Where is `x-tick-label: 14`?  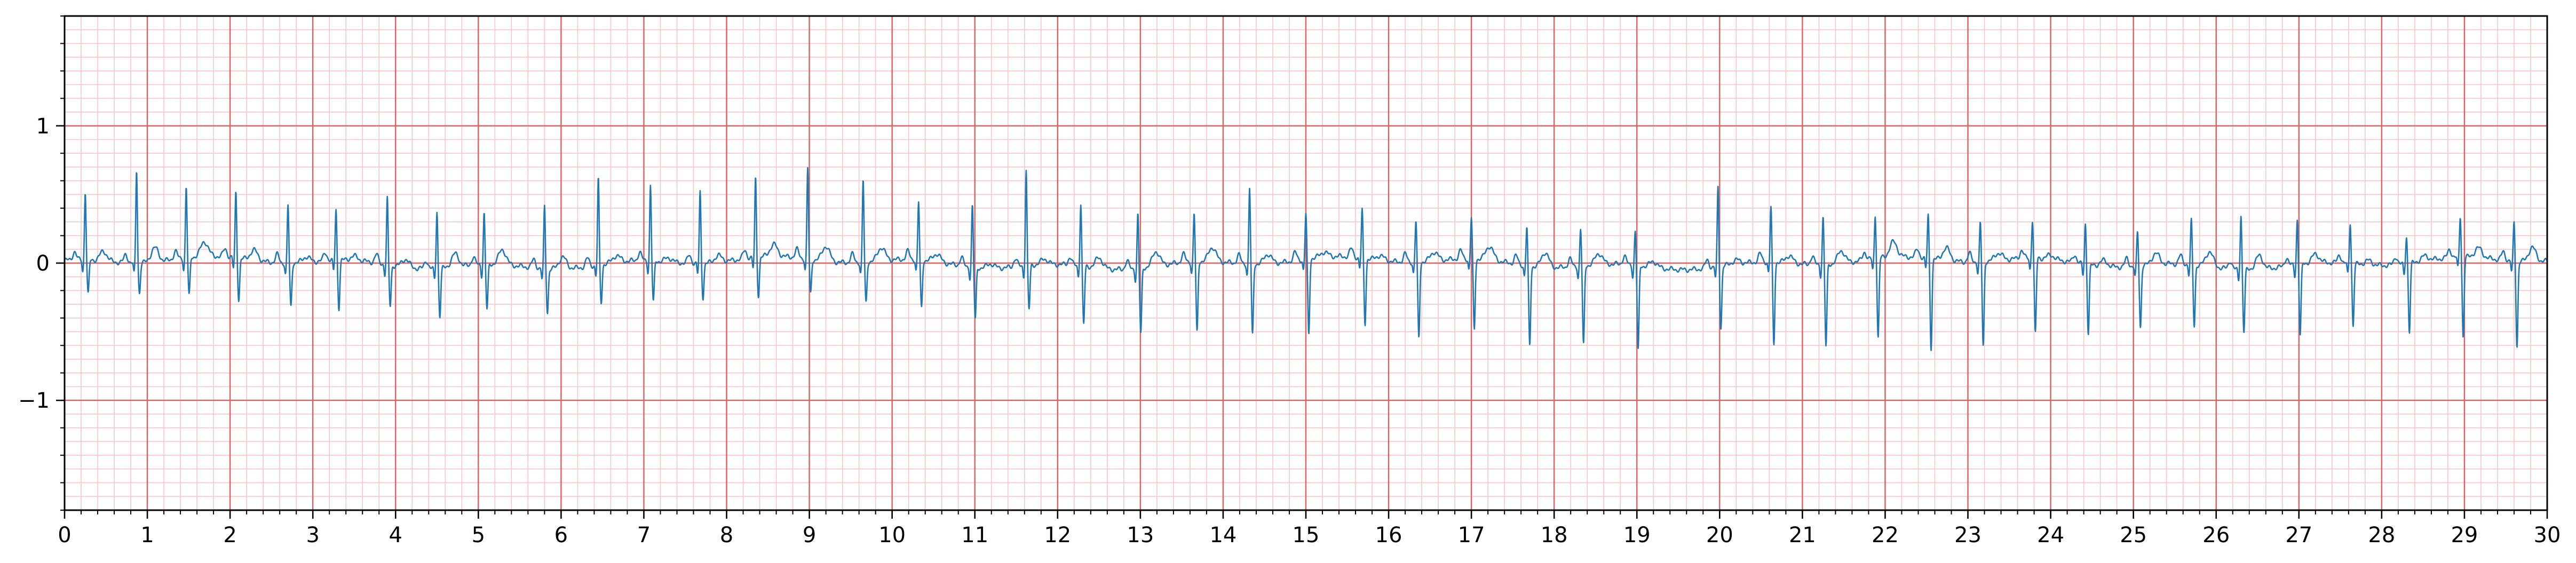
x-tick-label: 14 is located at coordinates (1223, 535).